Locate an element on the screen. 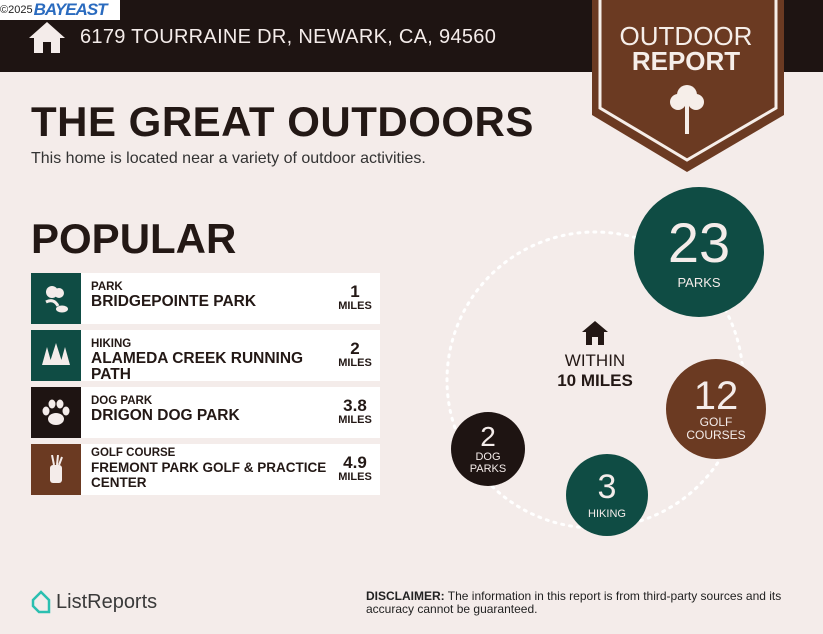  outdoor-report-badge is located at coordinates (688, 86).